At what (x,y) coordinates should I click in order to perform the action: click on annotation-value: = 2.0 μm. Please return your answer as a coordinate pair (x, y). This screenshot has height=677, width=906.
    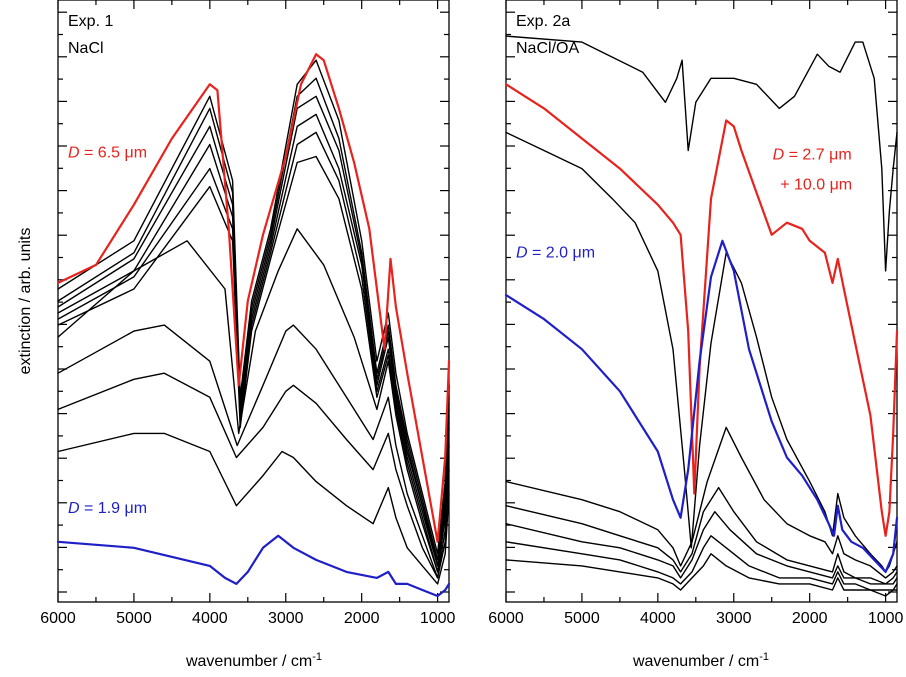
    Looking at the image, I should click on (561, 253).